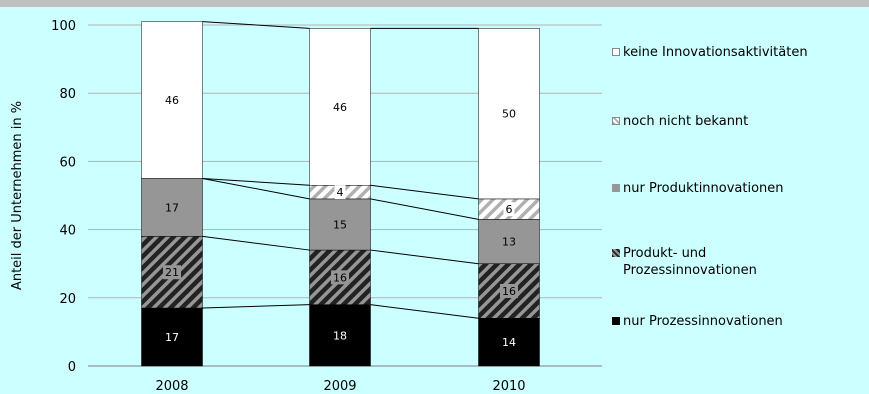  I want to click on x-tick-label: 2008, so click(171, 386).